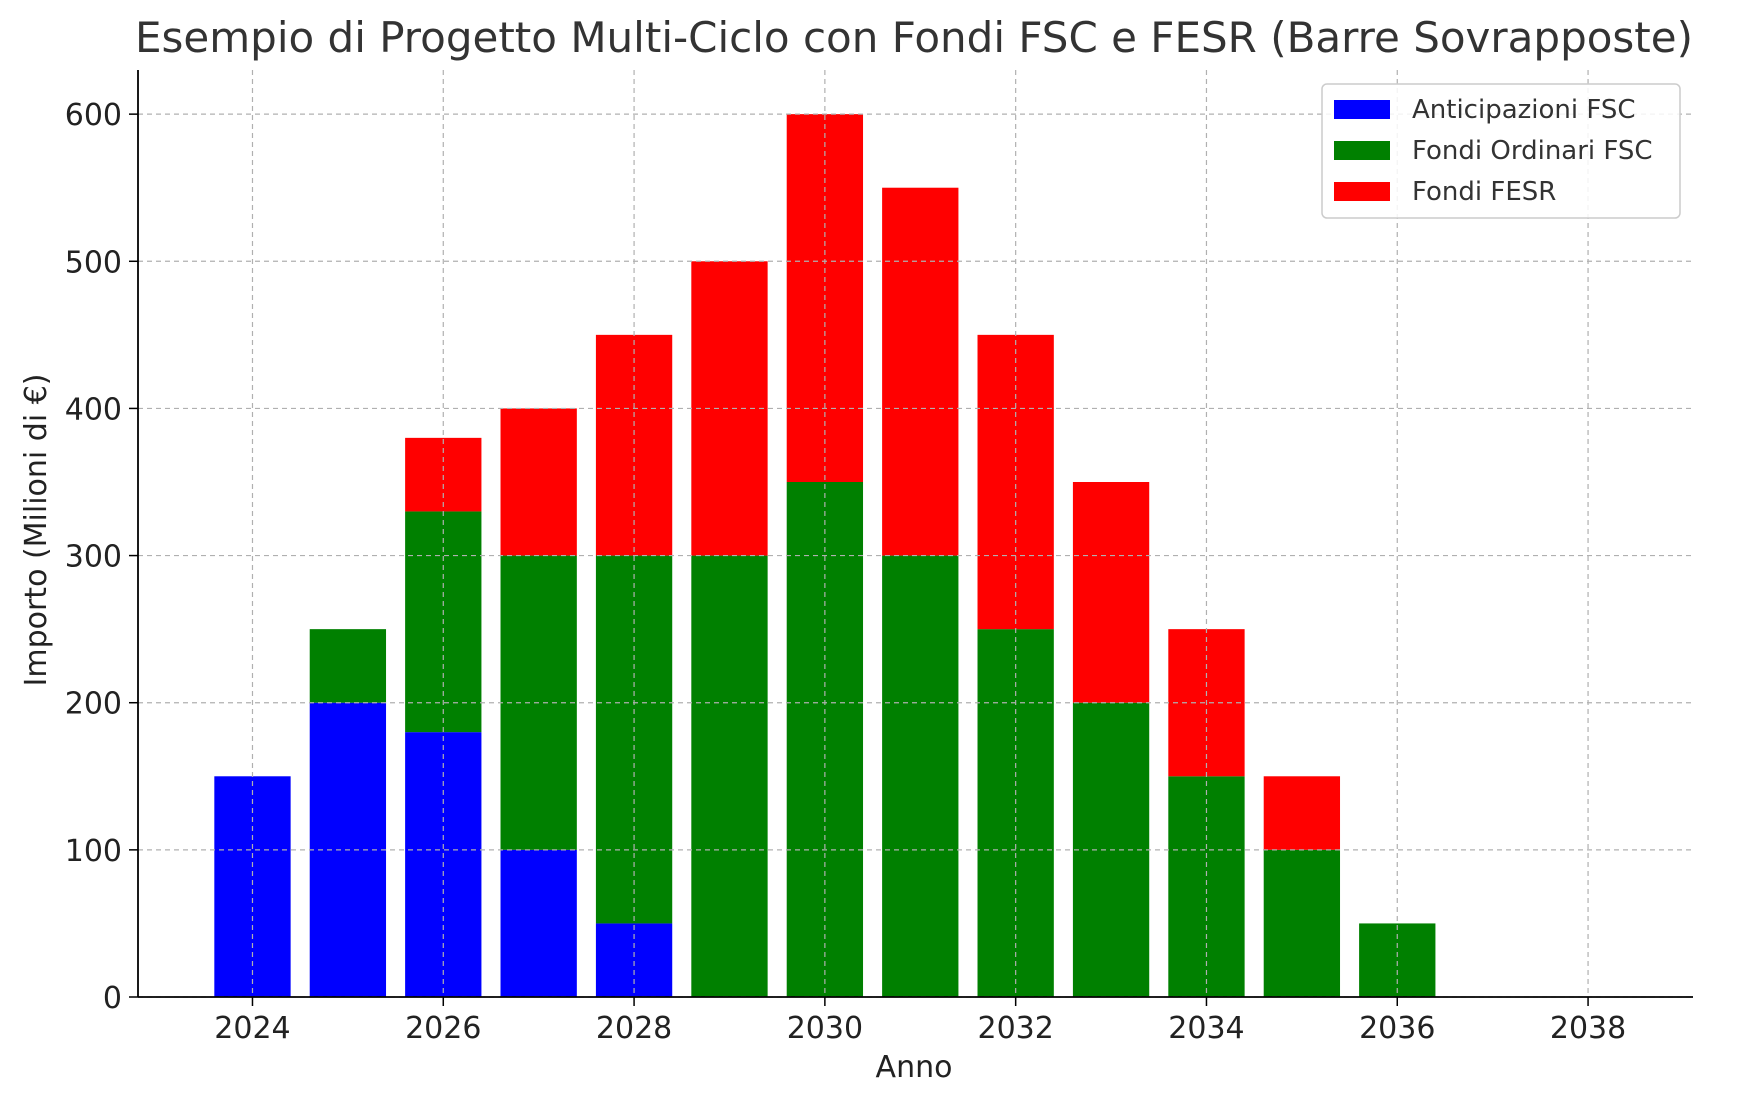 The width and height of the screenshot is (1758, 1101). Describe the element at coordinates (1524, 110) in the screenshot. I see `legend-label-1: Anticipazioni FSC` at that location.